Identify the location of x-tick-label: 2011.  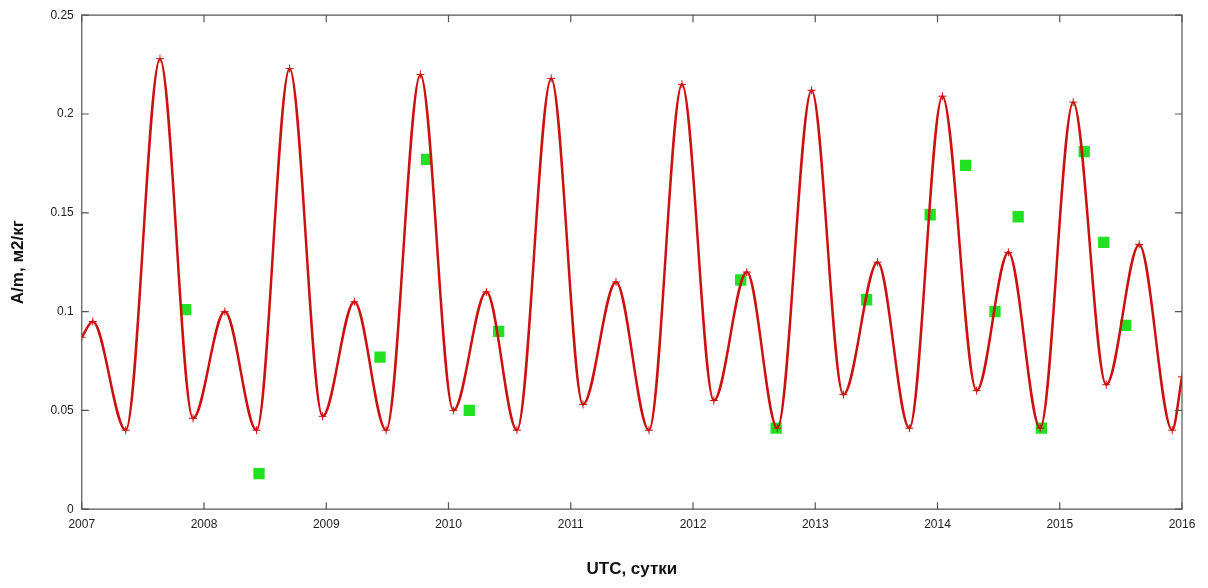
(570, 523).